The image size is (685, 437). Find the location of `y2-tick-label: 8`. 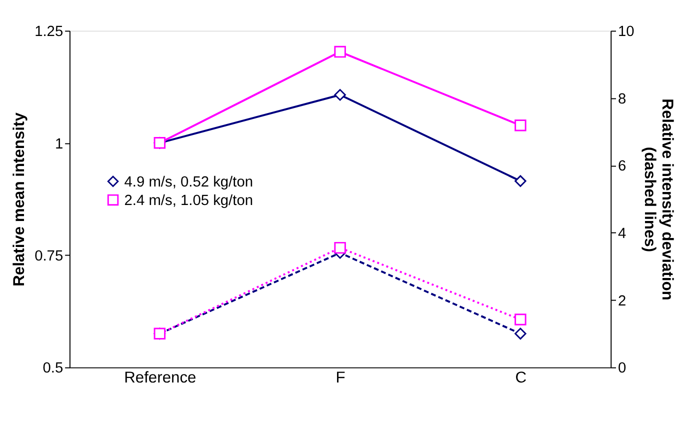

y2-tick-label: 8 is located at coordinates (622, 99).